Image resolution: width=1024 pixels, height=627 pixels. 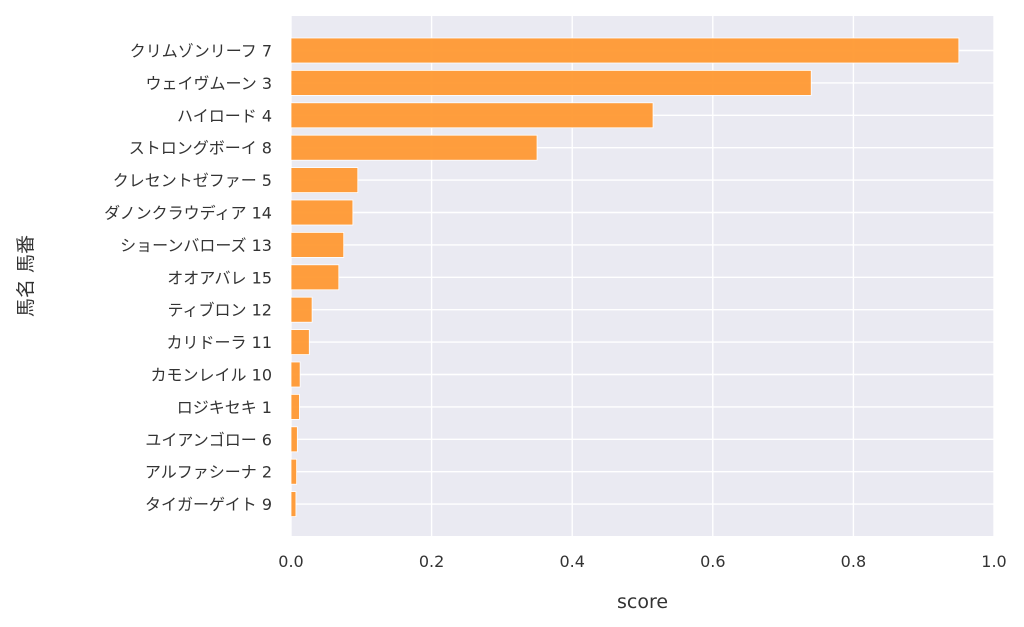 What do you see at coordinates (219, 277) in the screenshot?
I see `y-tick-label: オオアバレ 15` at bounding box center [219, 277].